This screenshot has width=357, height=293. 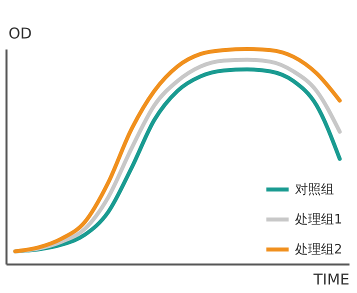 What do you see at coordinates (318, 220) in the screenshot?
I see `legend-label: 处理组1` at bounding box center [318, 220].